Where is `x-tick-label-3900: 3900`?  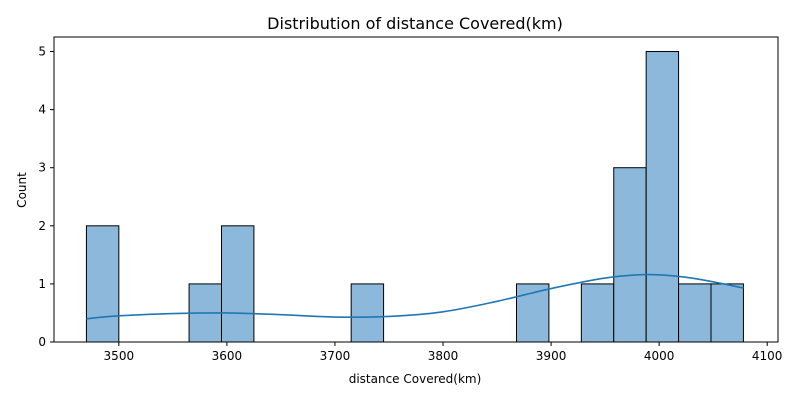
x-tick-label-3900: 3900 is located at coordinates (551, 356).